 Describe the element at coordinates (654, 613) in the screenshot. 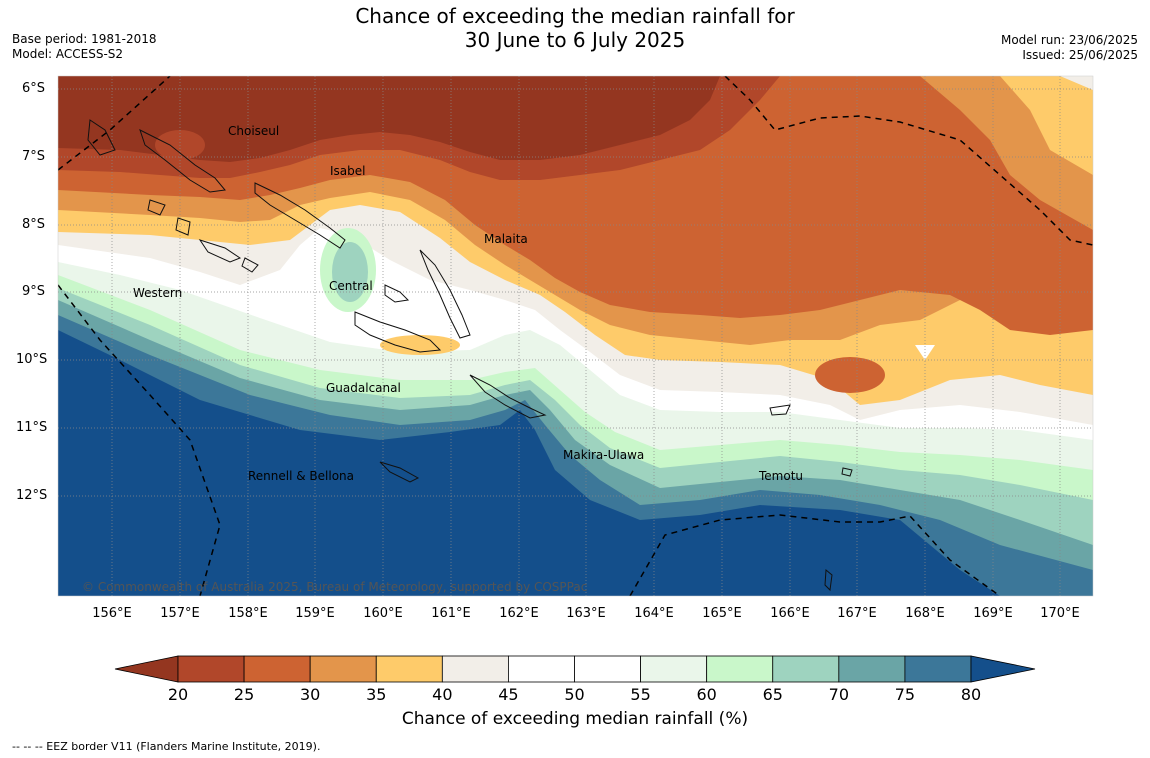

I see `lon-label-164e: 164°E` at that location.